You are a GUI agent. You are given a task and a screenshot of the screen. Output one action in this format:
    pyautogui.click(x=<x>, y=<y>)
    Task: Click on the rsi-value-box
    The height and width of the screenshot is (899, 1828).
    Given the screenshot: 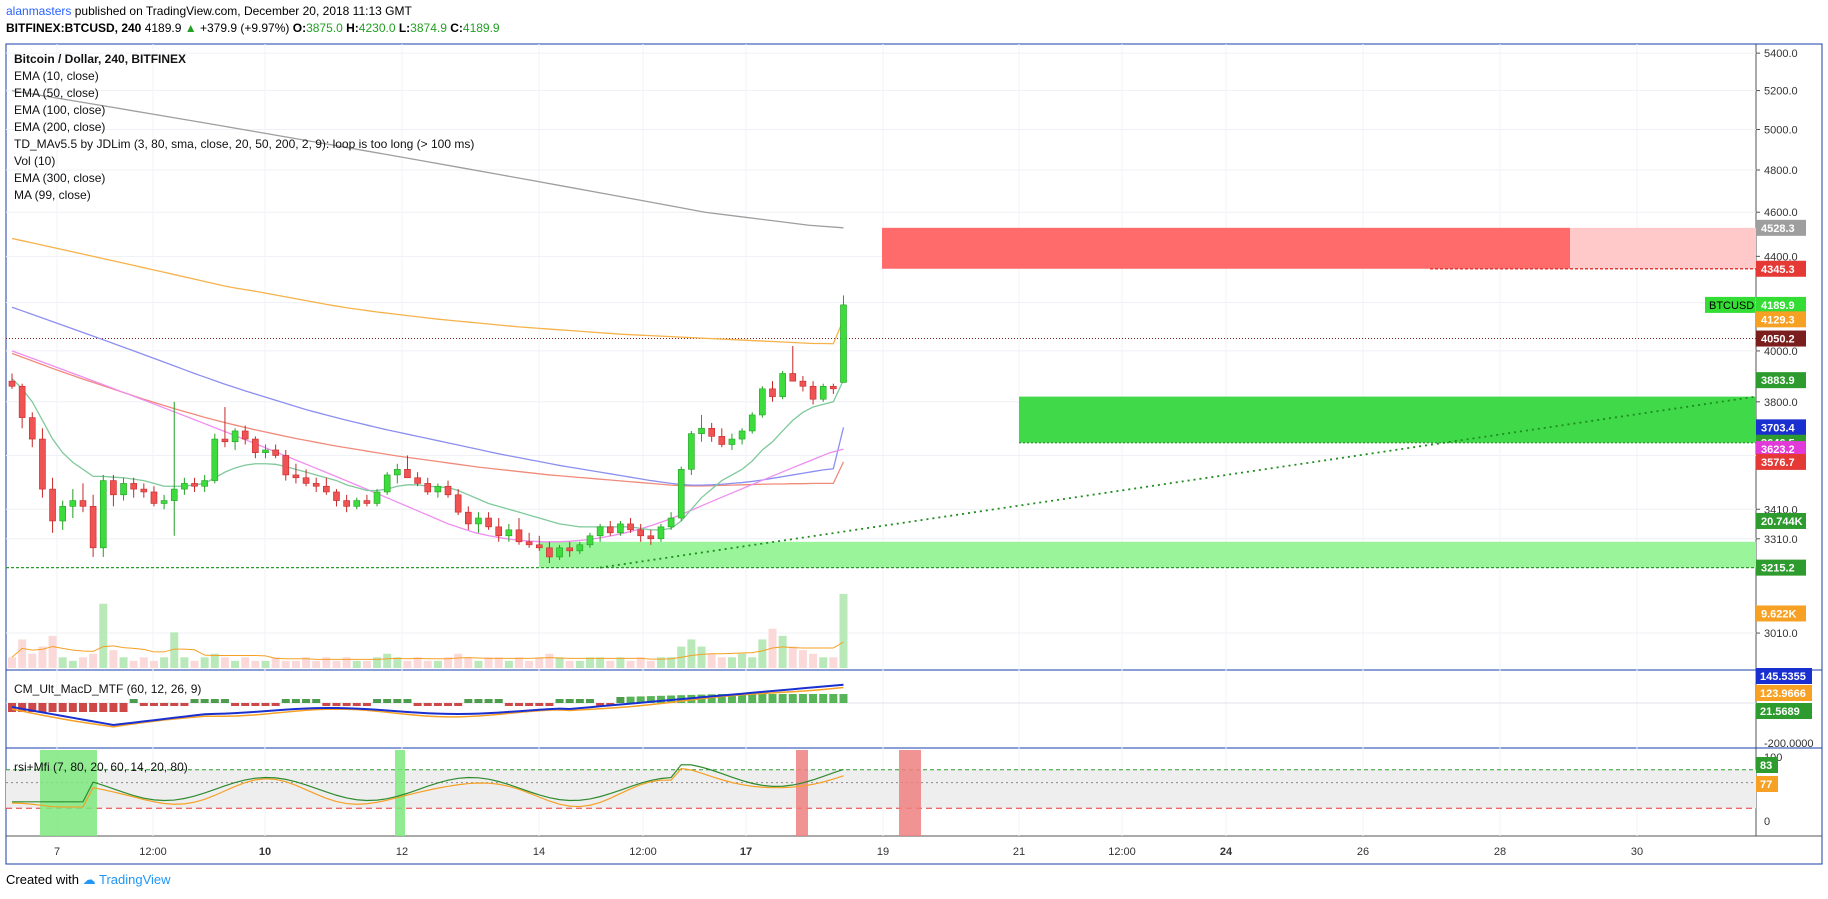 What is the action you would take?
    pyautogui.click(x=1767, y=784)
    